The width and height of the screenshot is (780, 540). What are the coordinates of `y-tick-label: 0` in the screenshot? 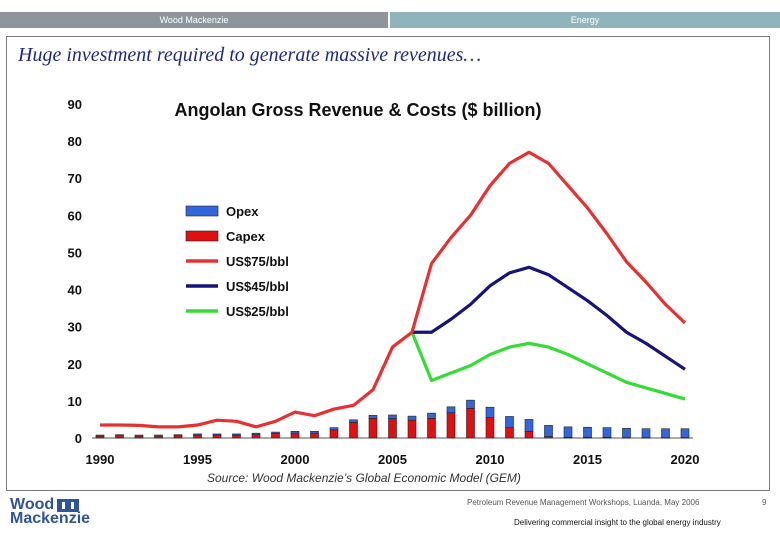 It's located at (78, 438).